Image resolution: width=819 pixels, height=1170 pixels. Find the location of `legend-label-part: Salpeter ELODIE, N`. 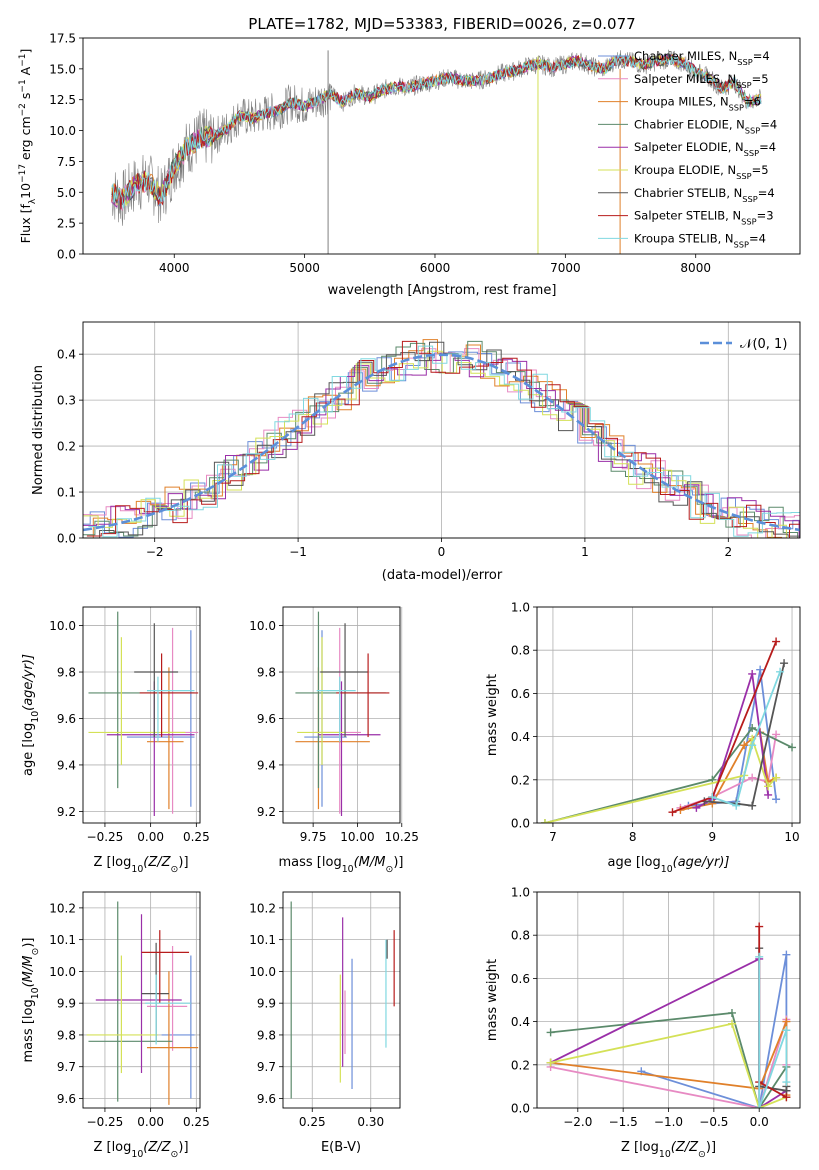

legend-label-part: Salpeter ELODIE, N is located at coordinates (689, 147).